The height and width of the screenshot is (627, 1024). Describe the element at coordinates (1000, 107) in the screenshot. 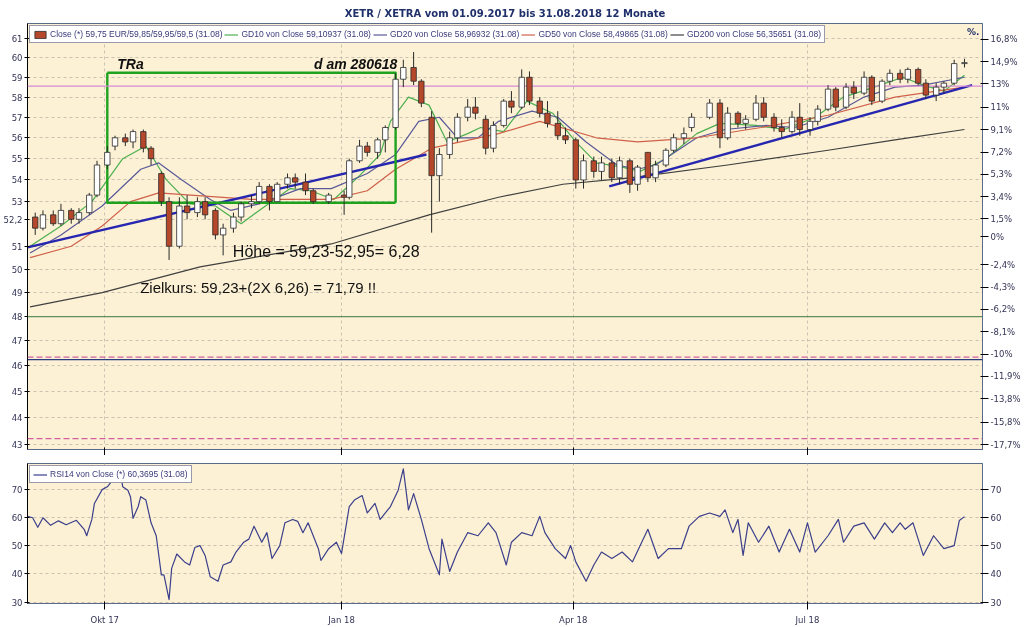

I see `y2-tick-label: 11%` at that location.